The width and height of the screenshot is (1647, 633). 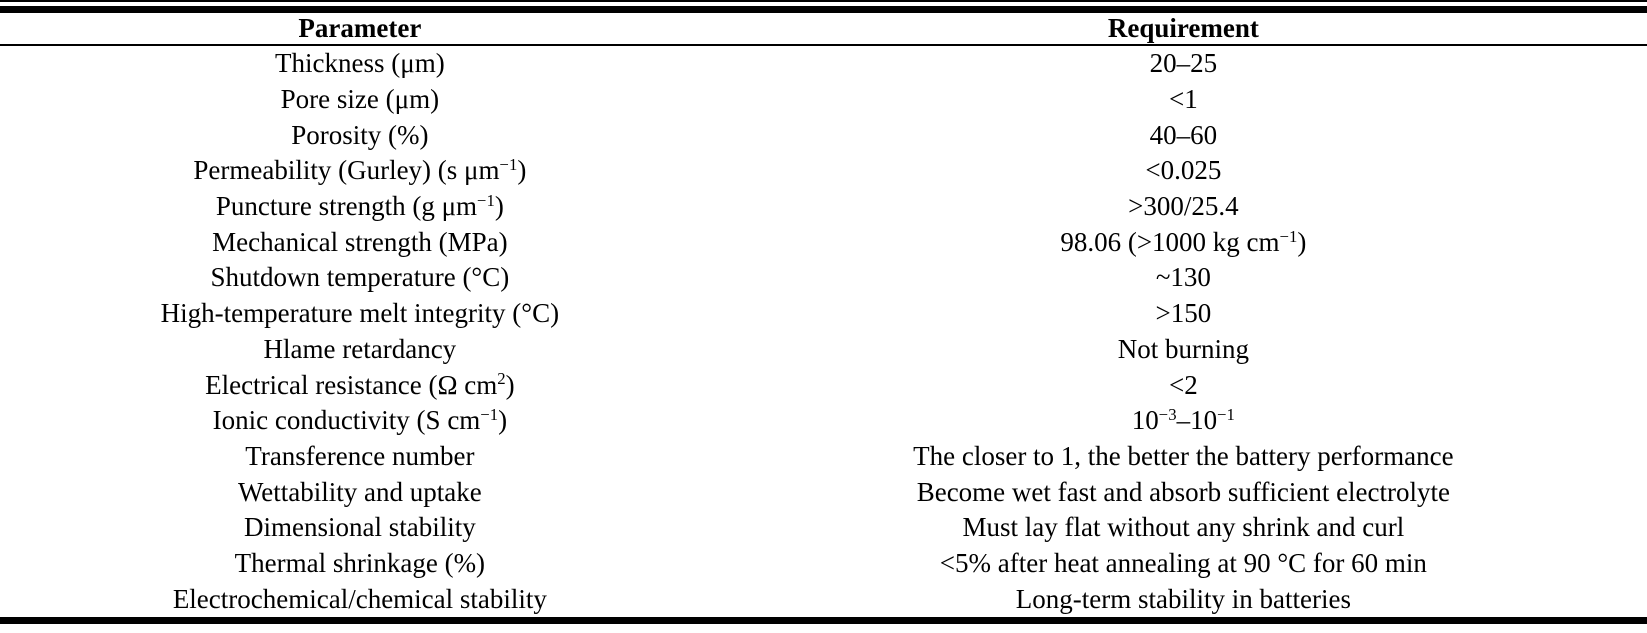 I want to click on parameter-cell: Thickness (μm), so click(x=360, y=63).